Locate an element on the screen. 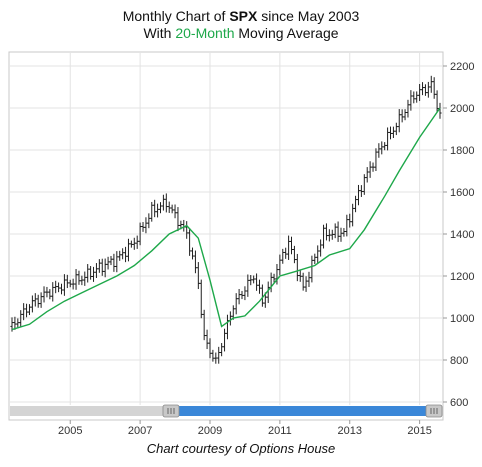 Image resolution: width=482 pixels, height=467 pixels. chart-subtitle: With 20-Month Moving Average is located at coordinates (241, 33).